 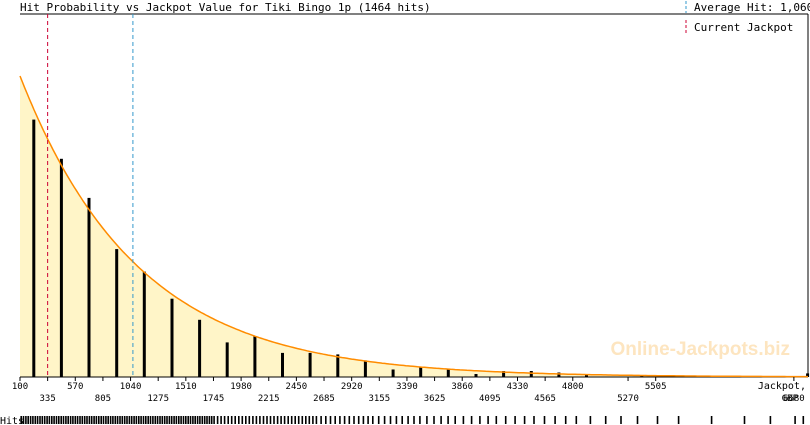 I want to click on x-tick-label: 3155, so click(x=379, y=399).